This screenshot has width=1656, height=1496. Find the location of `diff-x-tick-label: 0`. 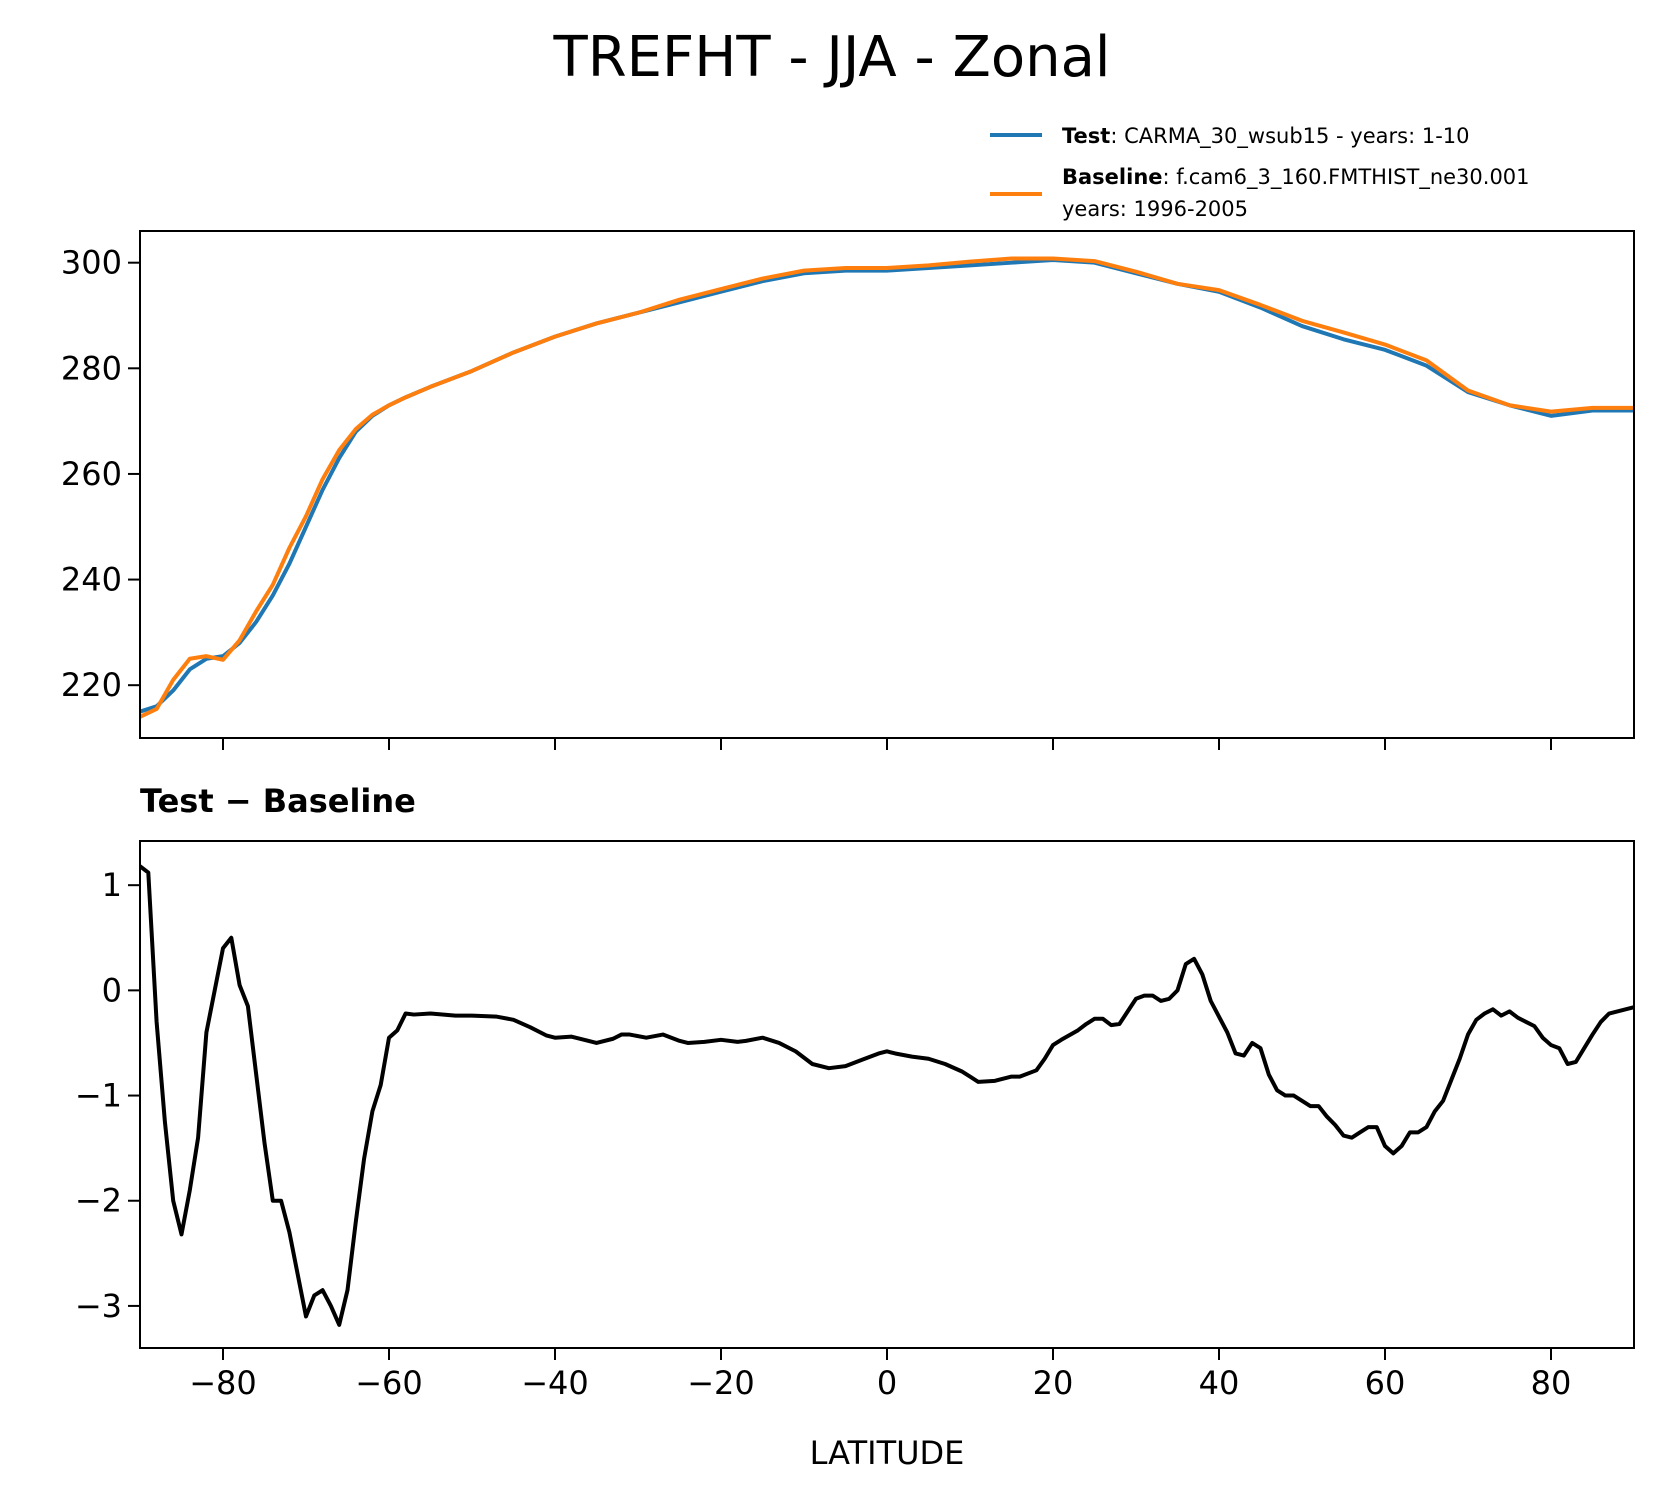

diff-x-tick-label: 0 is located at coordinates (887, 1383).